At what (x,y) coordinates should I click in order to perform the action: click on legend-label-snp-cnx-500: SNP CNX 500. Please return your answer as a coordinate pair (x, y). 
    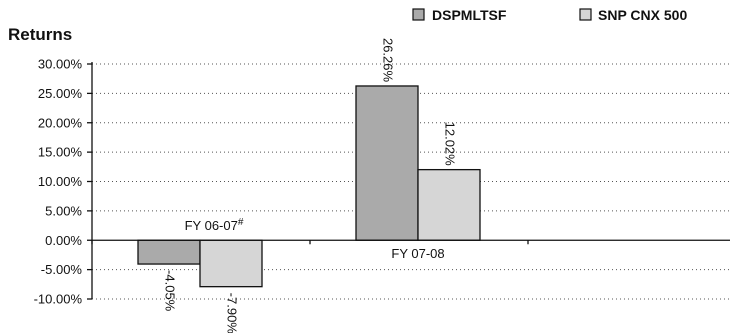
    Looking at the image, I should click on (642, 15).